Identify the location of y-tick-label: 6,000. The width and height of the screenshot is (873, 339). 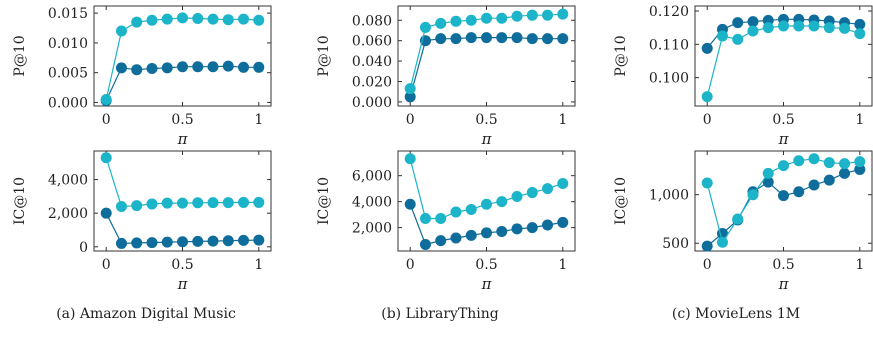
(372, 177).